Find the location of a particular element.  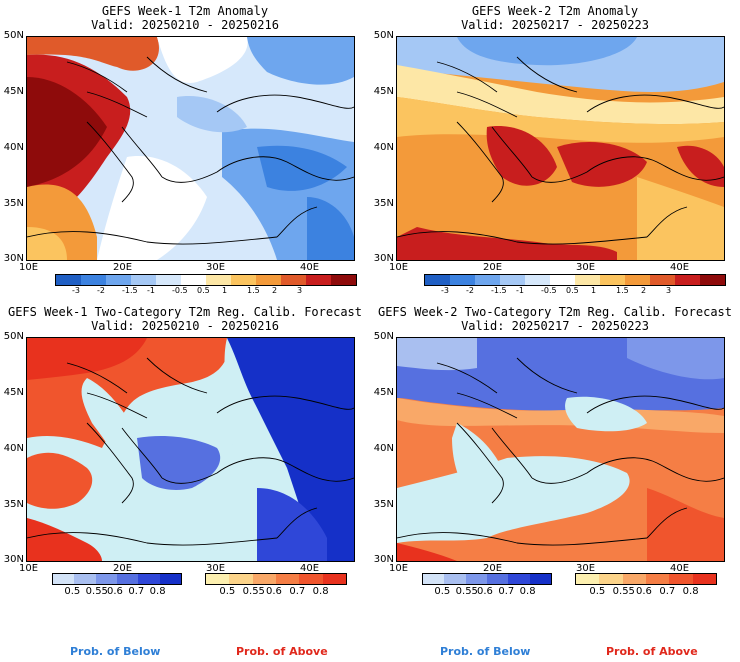

panel1-lat-50: 50N is located at coordinates (13, 35).